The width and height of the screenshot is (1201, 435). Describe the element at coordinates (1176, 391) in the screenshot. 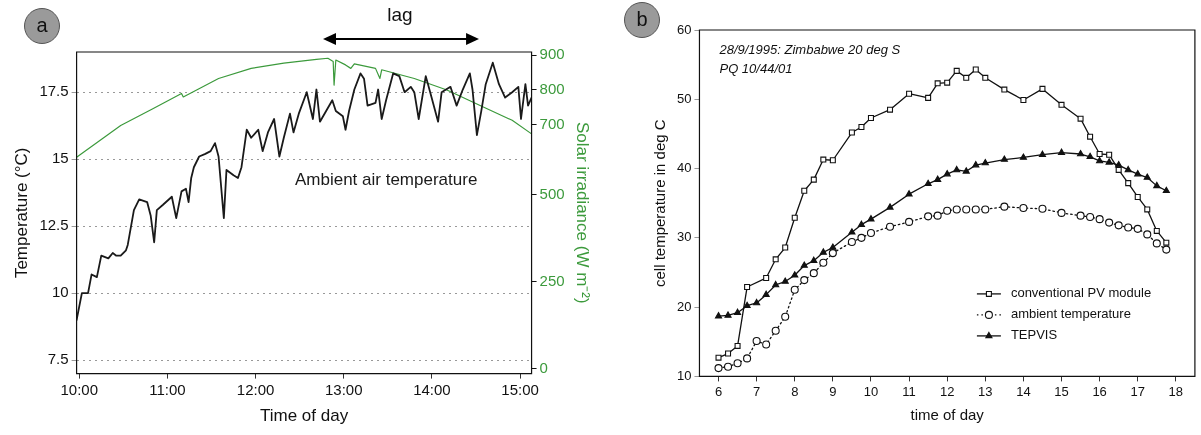

I see `x-tick-label: 18` at that location.